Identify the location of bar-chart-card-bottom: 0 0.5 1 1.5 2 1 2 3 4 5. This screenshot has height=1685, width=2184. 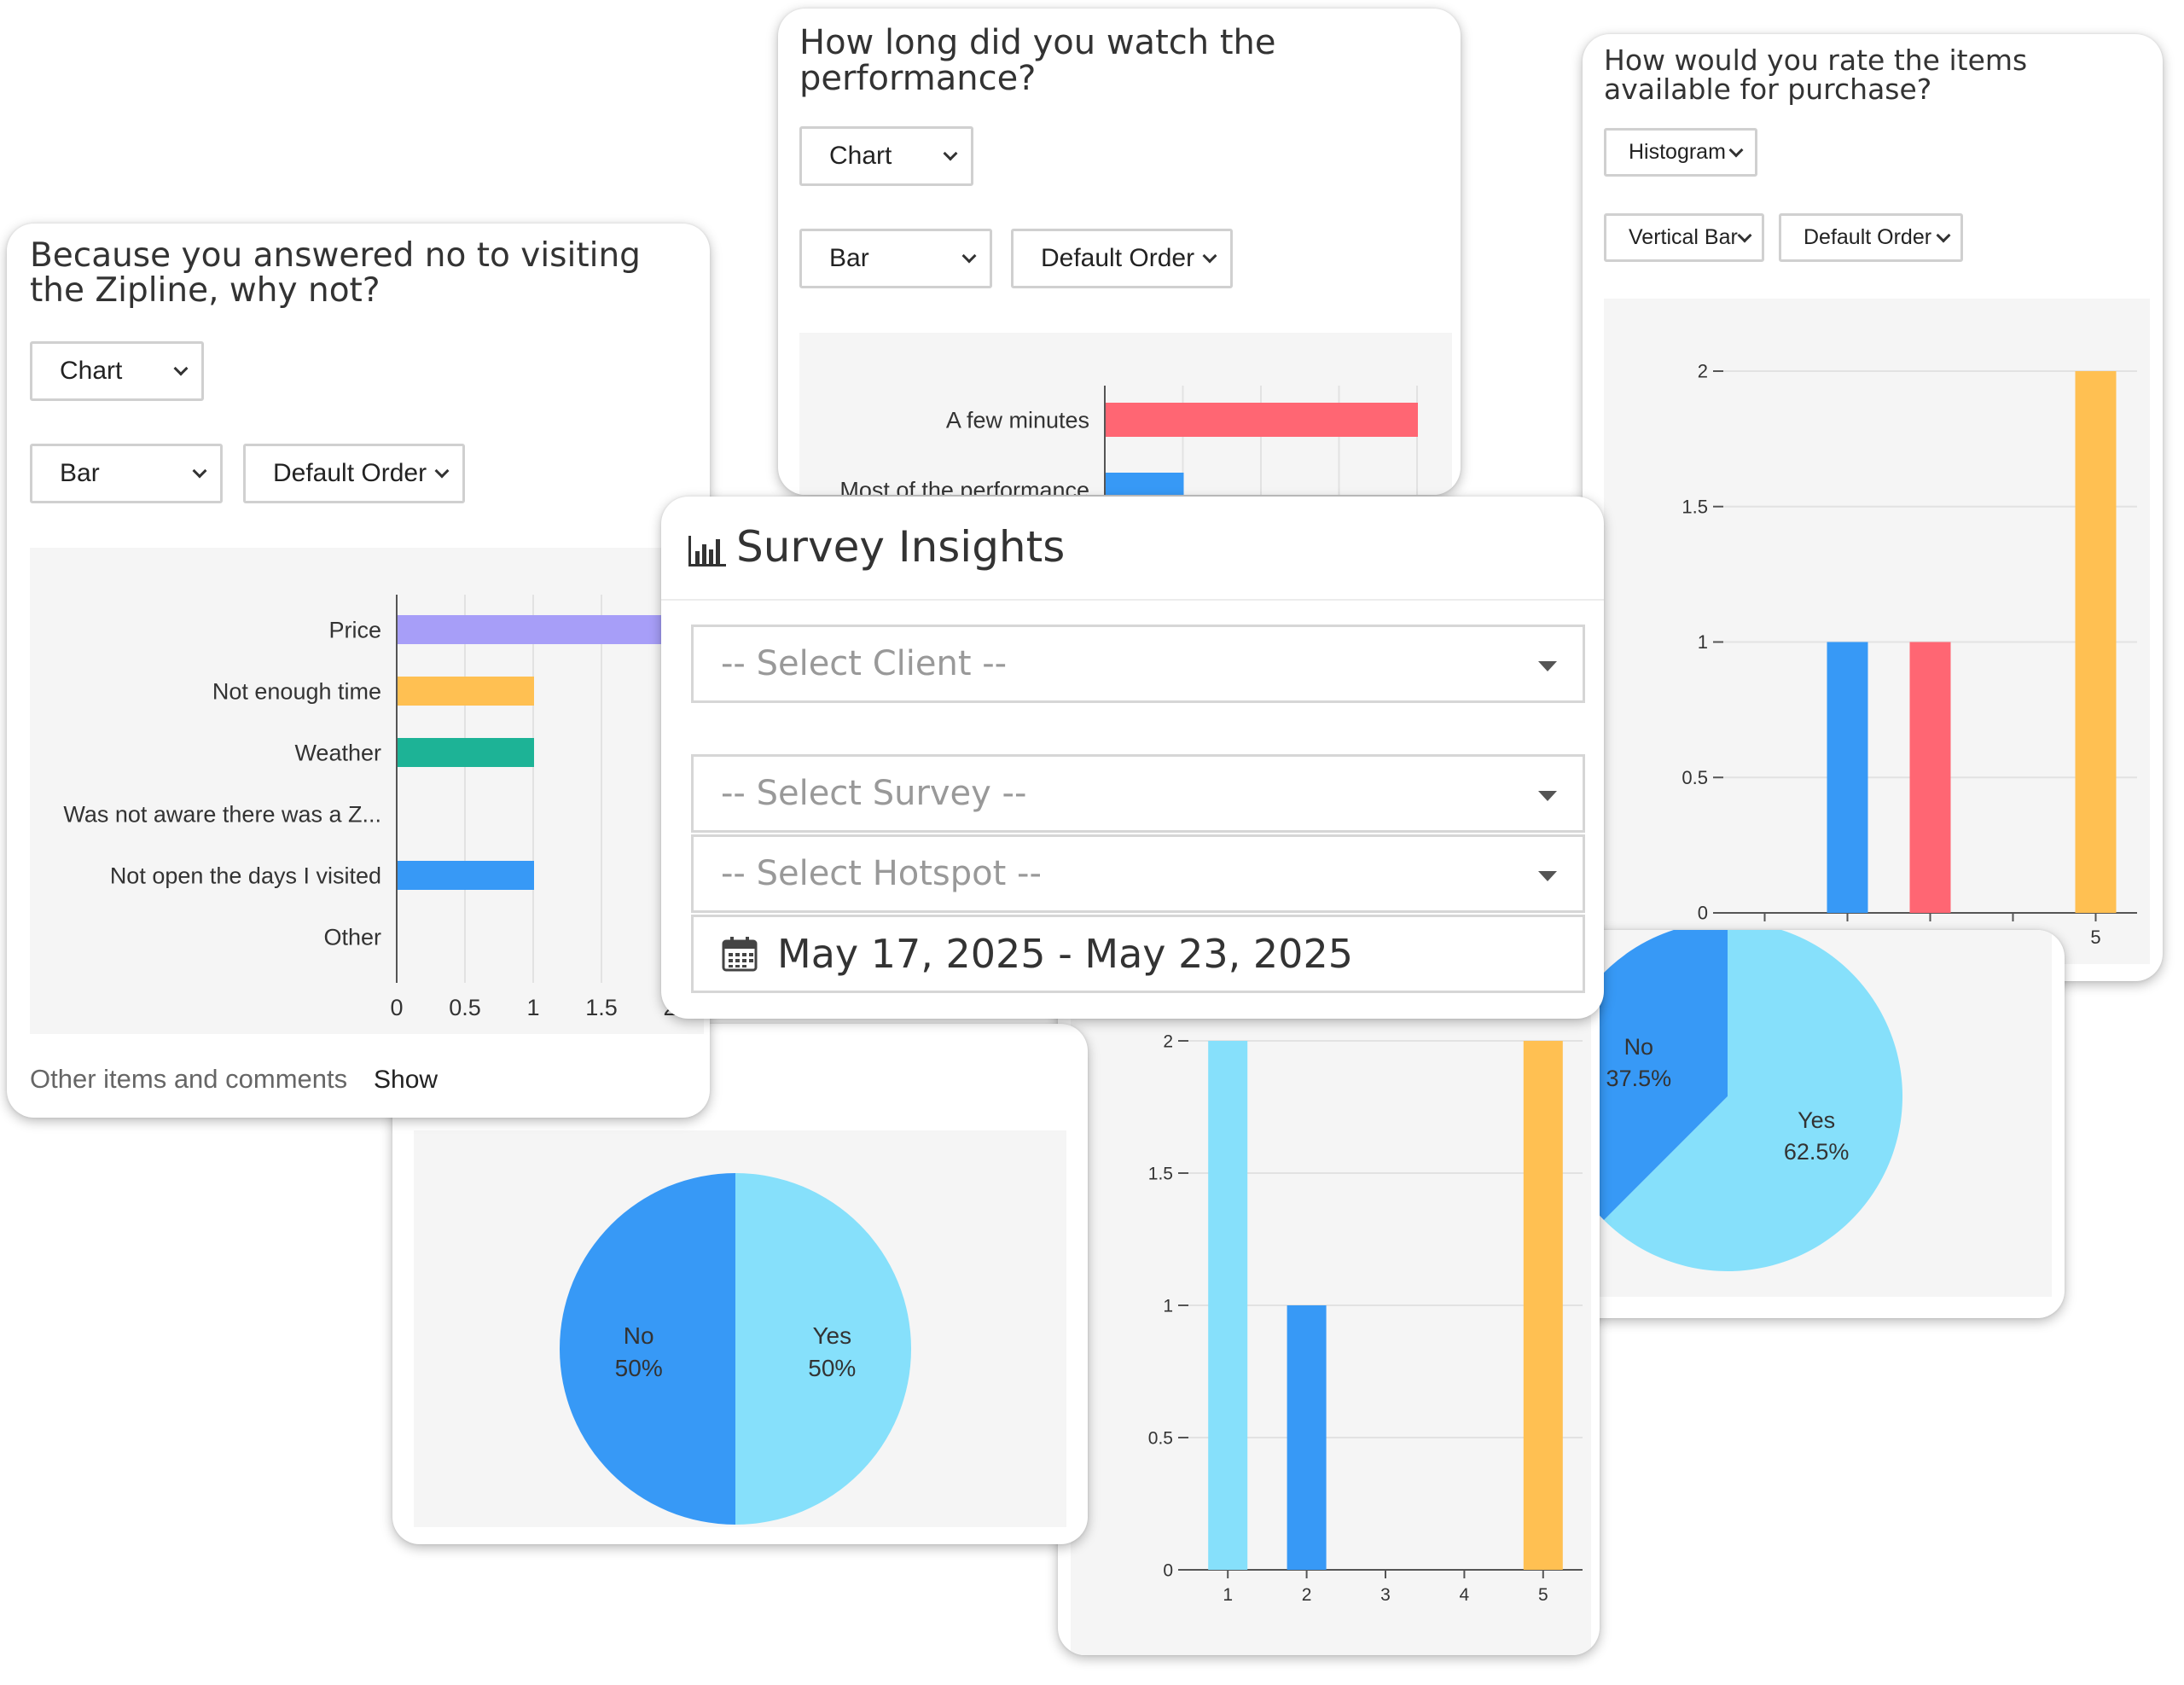
(1329, 1318).